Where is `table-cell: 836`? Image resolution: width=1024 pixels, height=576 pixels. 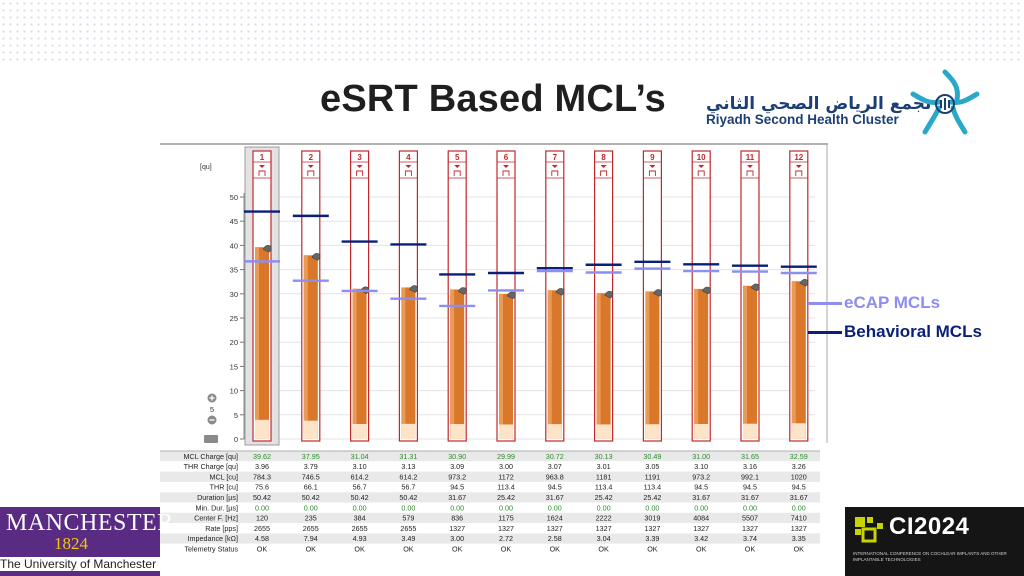
table-cell: 836 is located at coordinates (457, 518).